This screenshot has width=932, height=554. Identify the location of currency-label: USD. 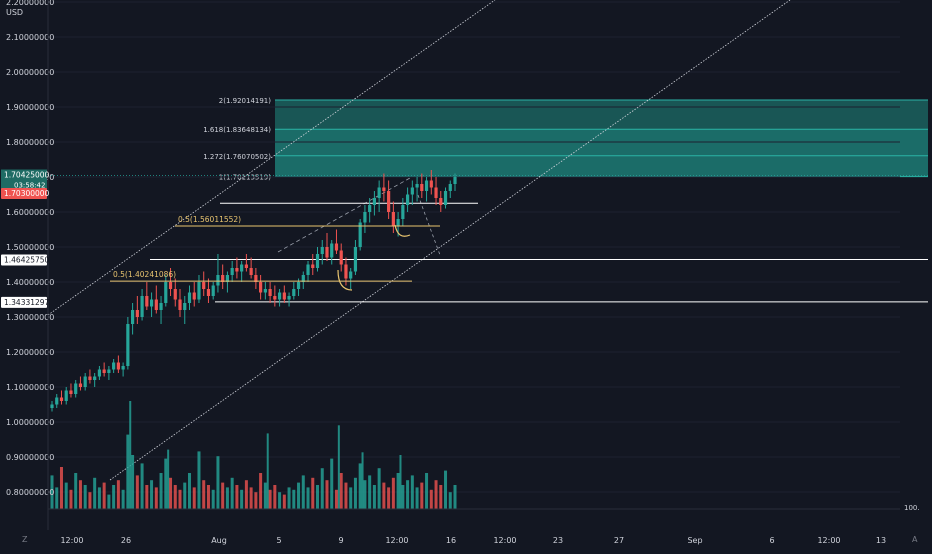
(15, 12).